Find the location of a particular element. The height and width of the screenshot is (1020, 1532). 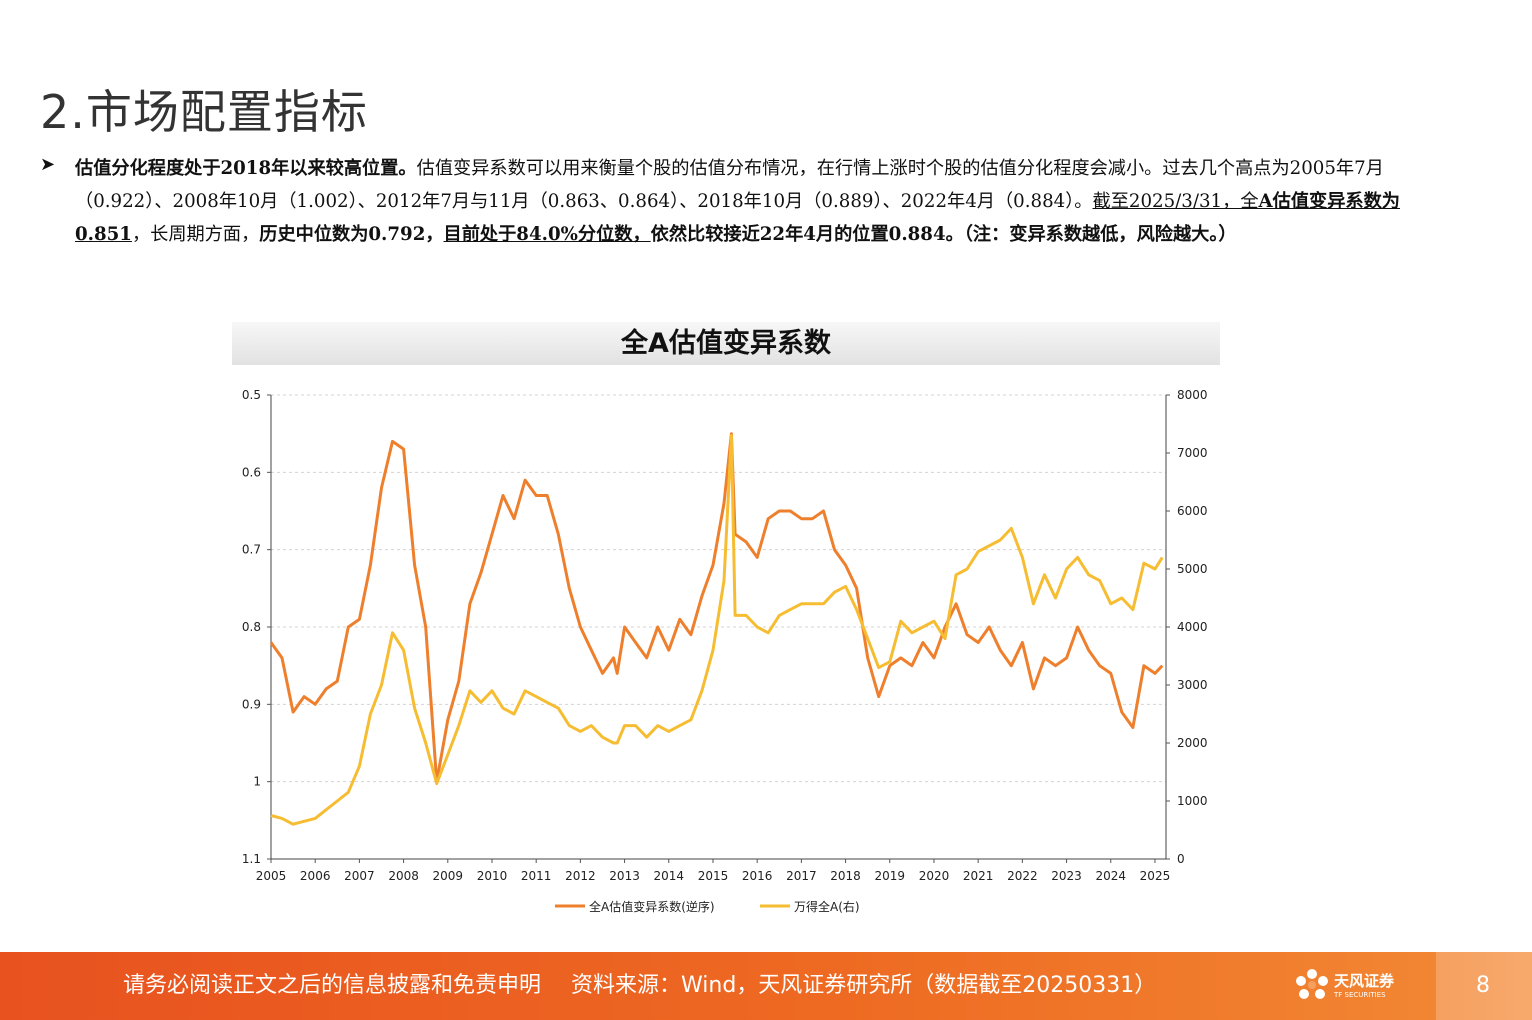

logo-name: 天风证券 is located at coordinates (1364, 981).